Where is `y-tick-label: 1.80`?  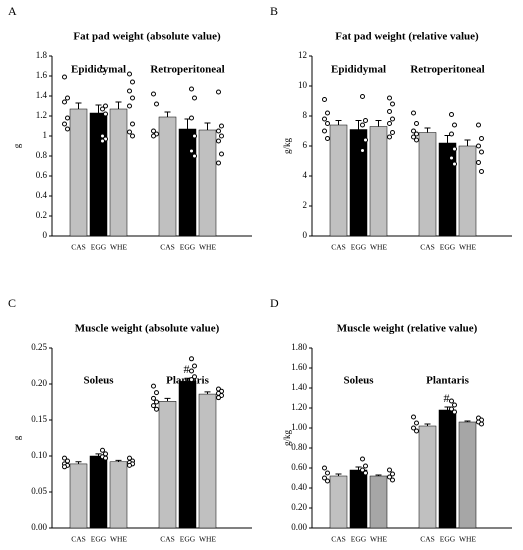
y-tick-label: 1.80 is located at coordinates (299, 347).